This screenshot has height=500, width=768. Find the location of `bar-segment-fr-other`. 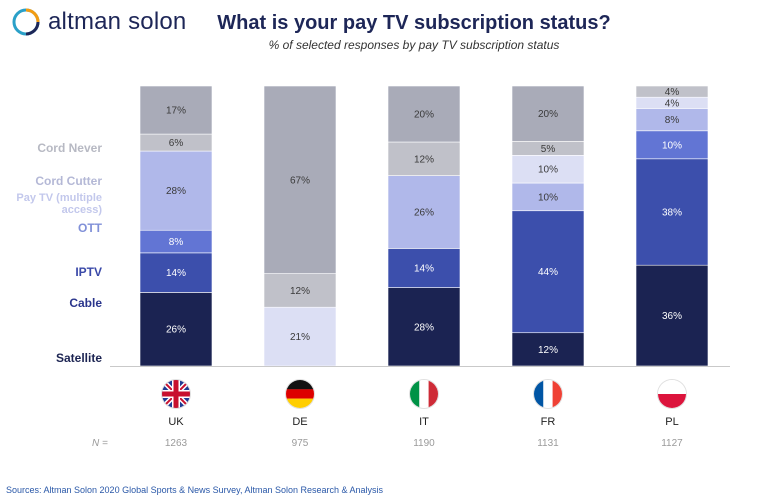

bar-segment-fr-other is located at coordinates (548, 113).